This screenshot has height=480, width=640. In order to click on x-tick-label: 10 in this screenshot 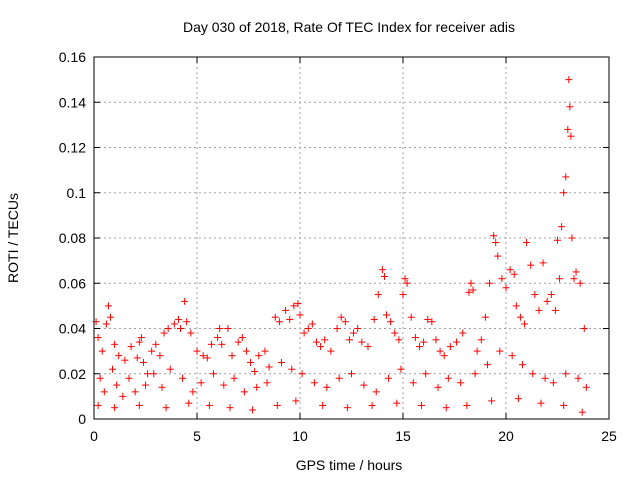, I will do `click(300, 436)`.